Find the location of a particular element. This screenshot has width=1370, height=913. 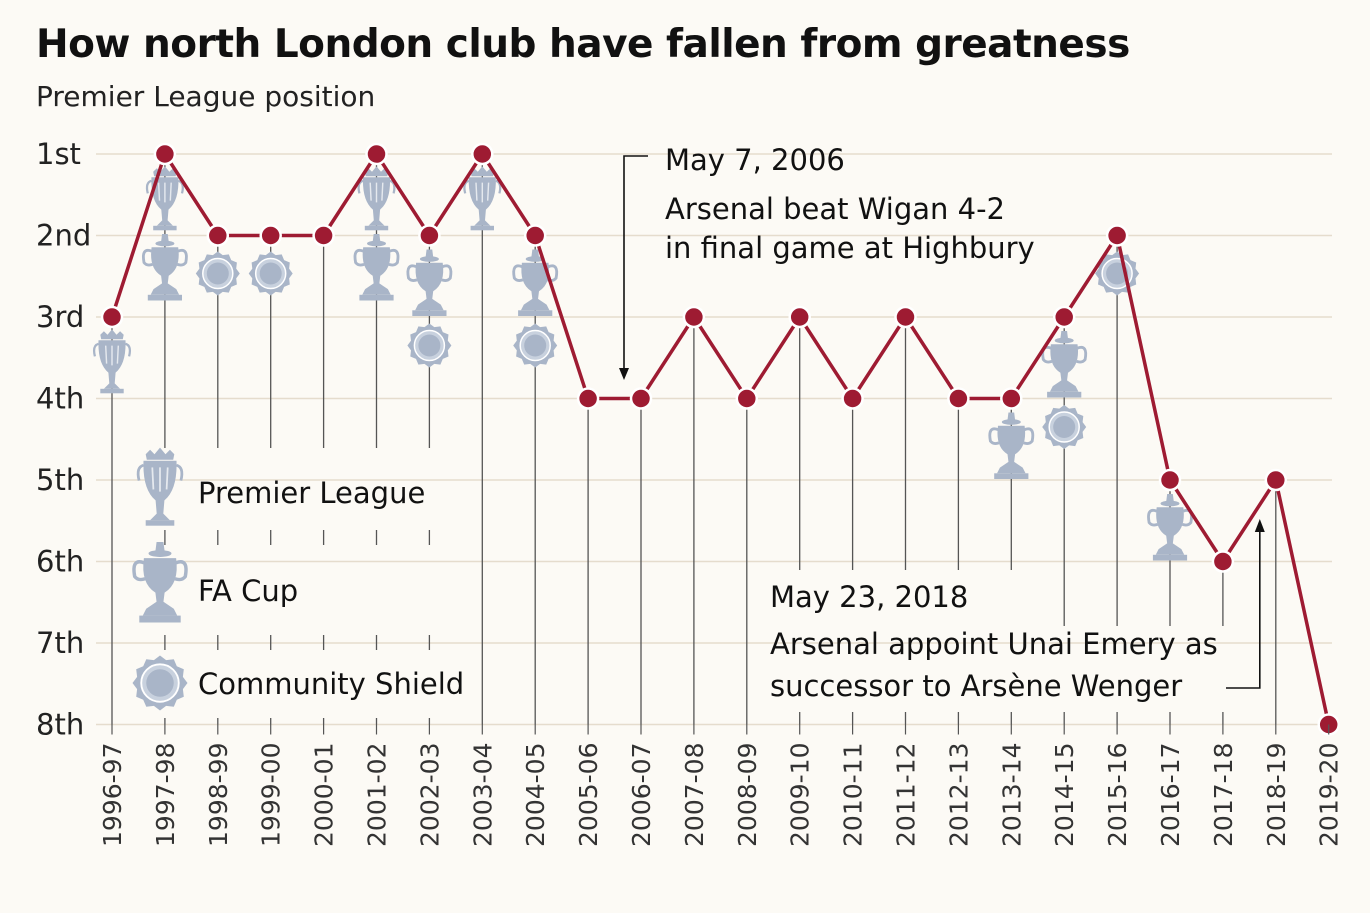

y-tick-4th: 4th is located at coordinates (60, 399).